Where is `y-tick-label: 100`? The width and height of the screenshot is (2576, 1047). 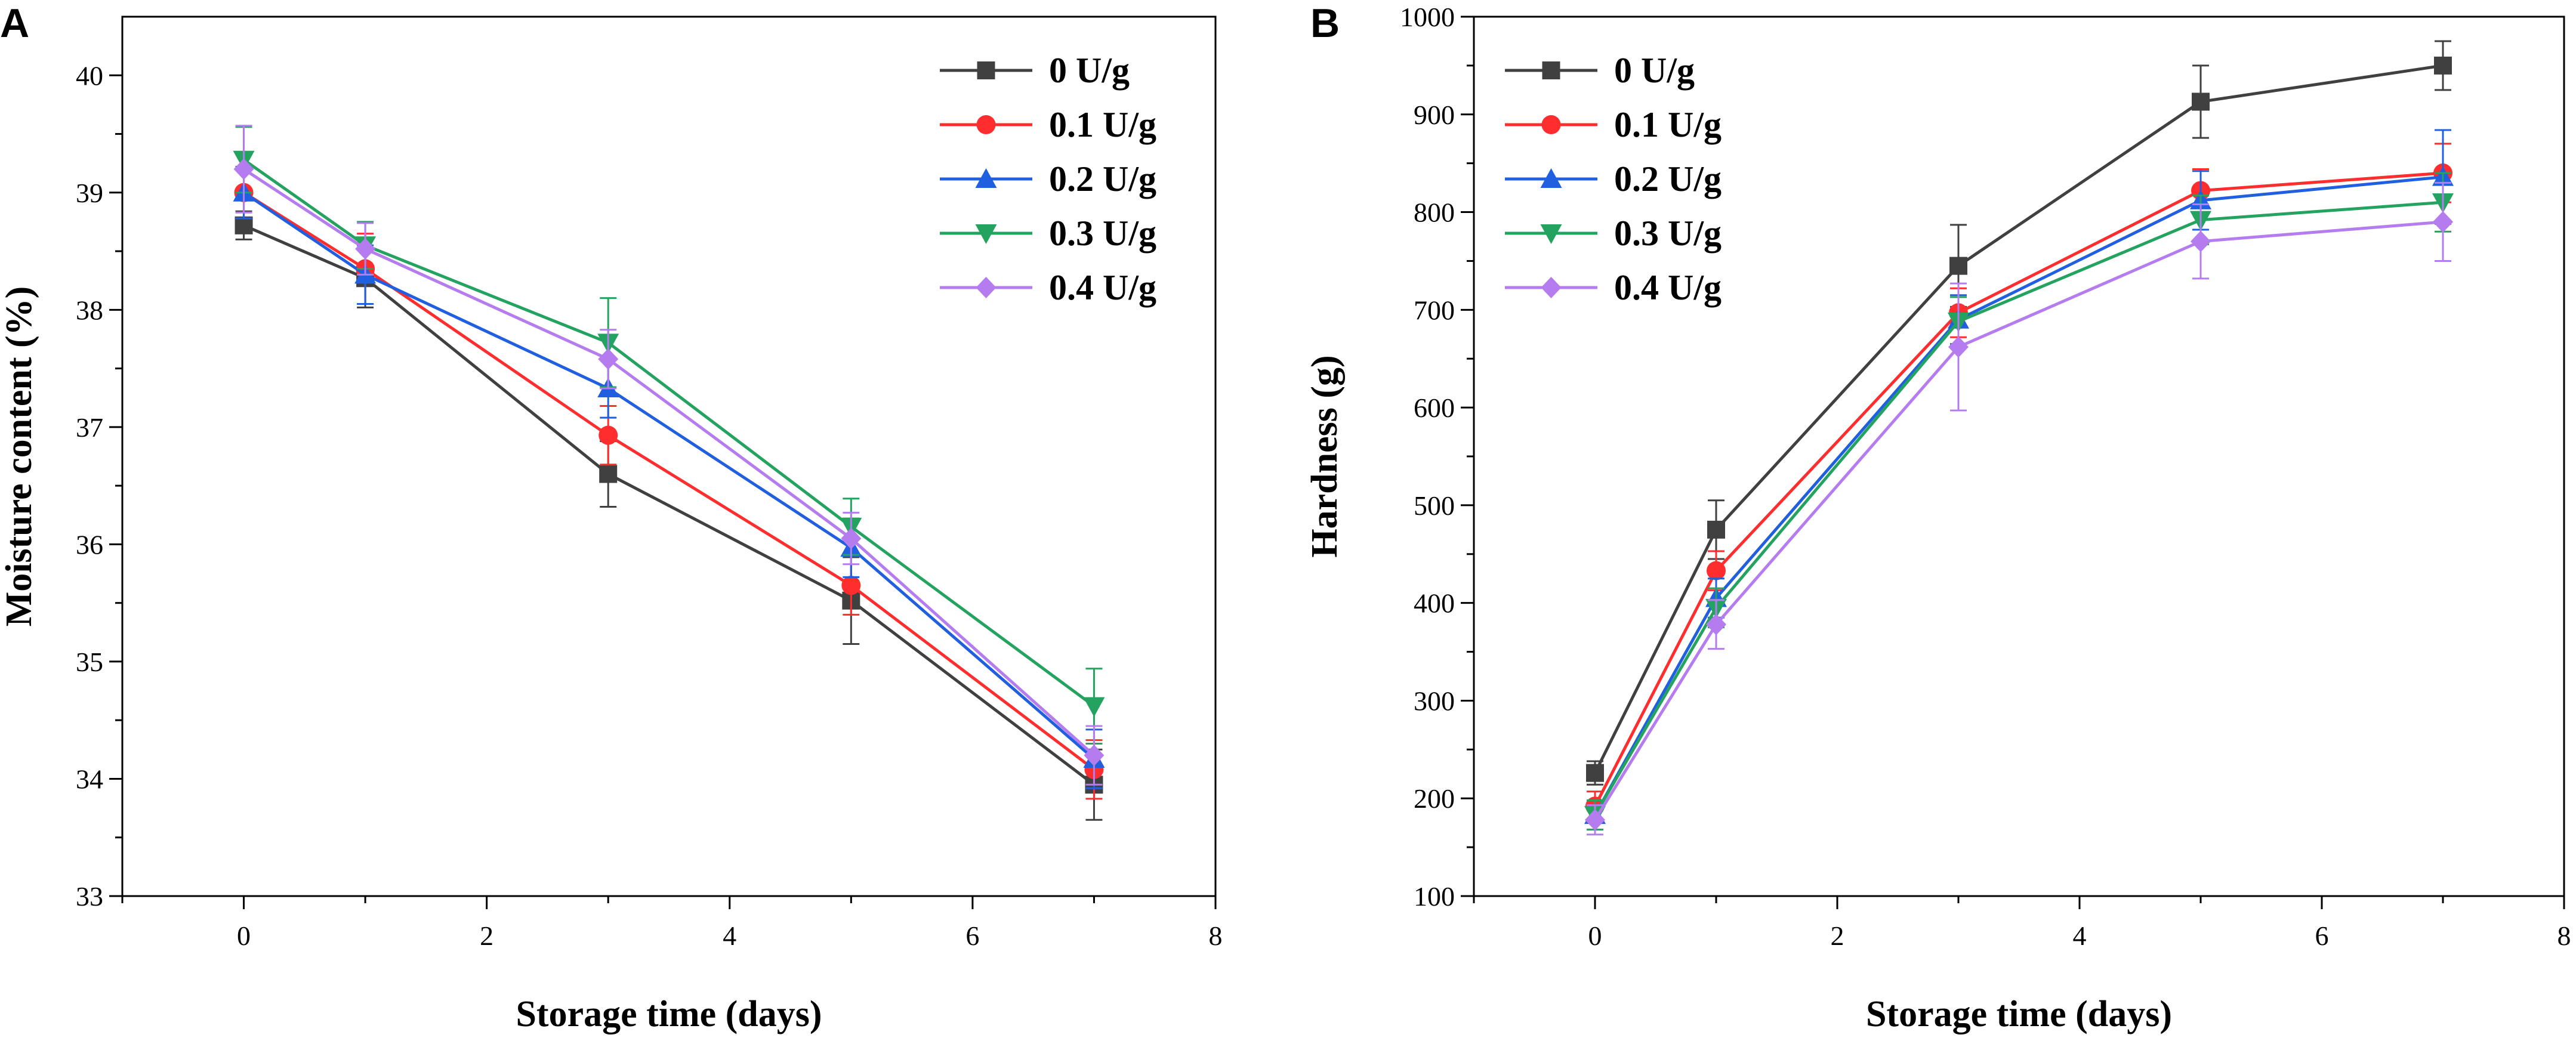 y-tick-label: 100 is located at coordinates (1434, 896).